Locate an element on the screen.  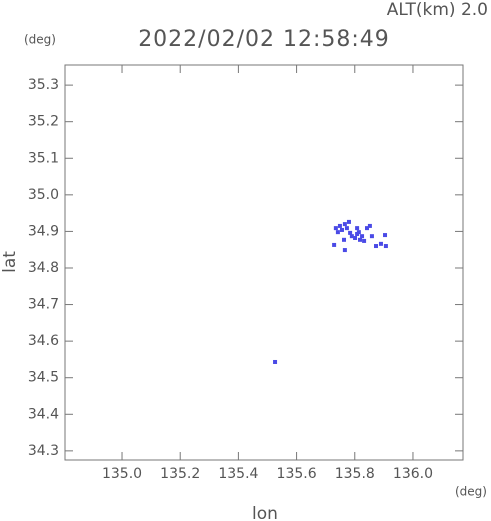
y-tick-label: 35.3 is located at coordinates (43, 85).